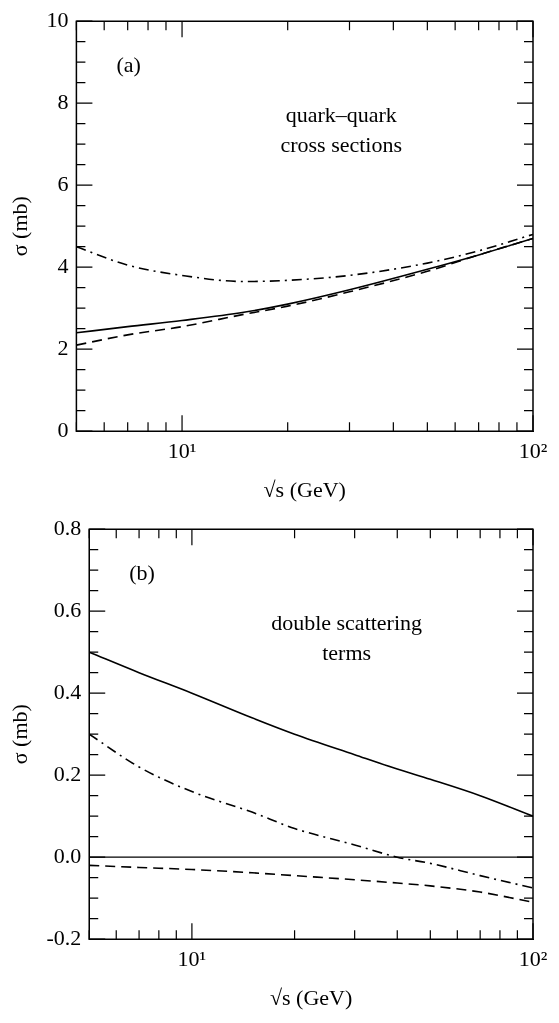 The height and width of the screenshot is (1023, 559). I want to click on y-tick-label: 0.8, so click(67, 527).